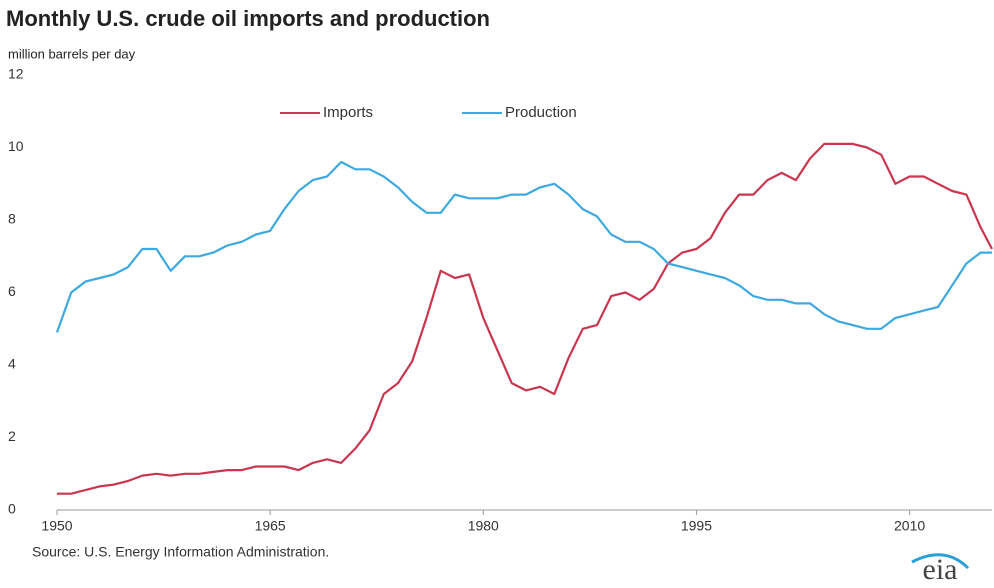 The width and height of the screenshot is (994, 588). I want to click on logo-swoosh, so click(940, 561).